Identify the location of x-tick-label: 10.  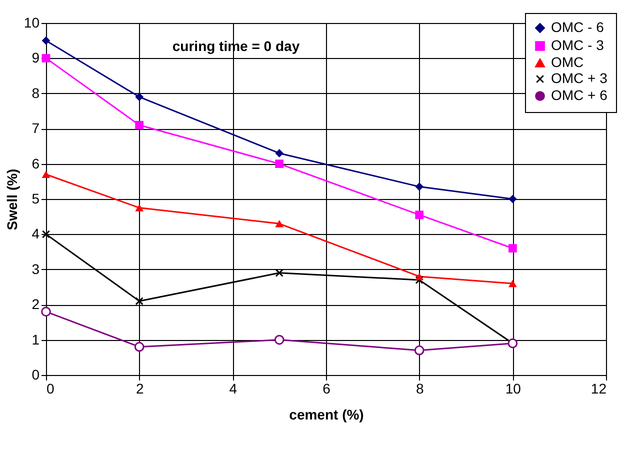
(513, 388).